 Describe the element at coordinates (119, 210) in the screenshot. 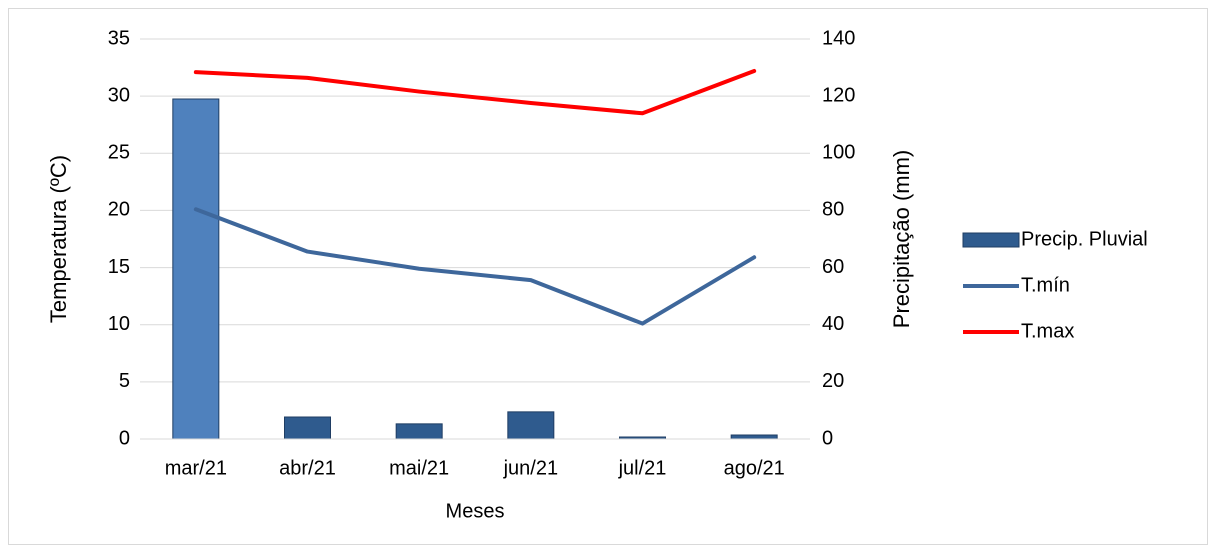

I see `y-tick-label: 20` at that location.